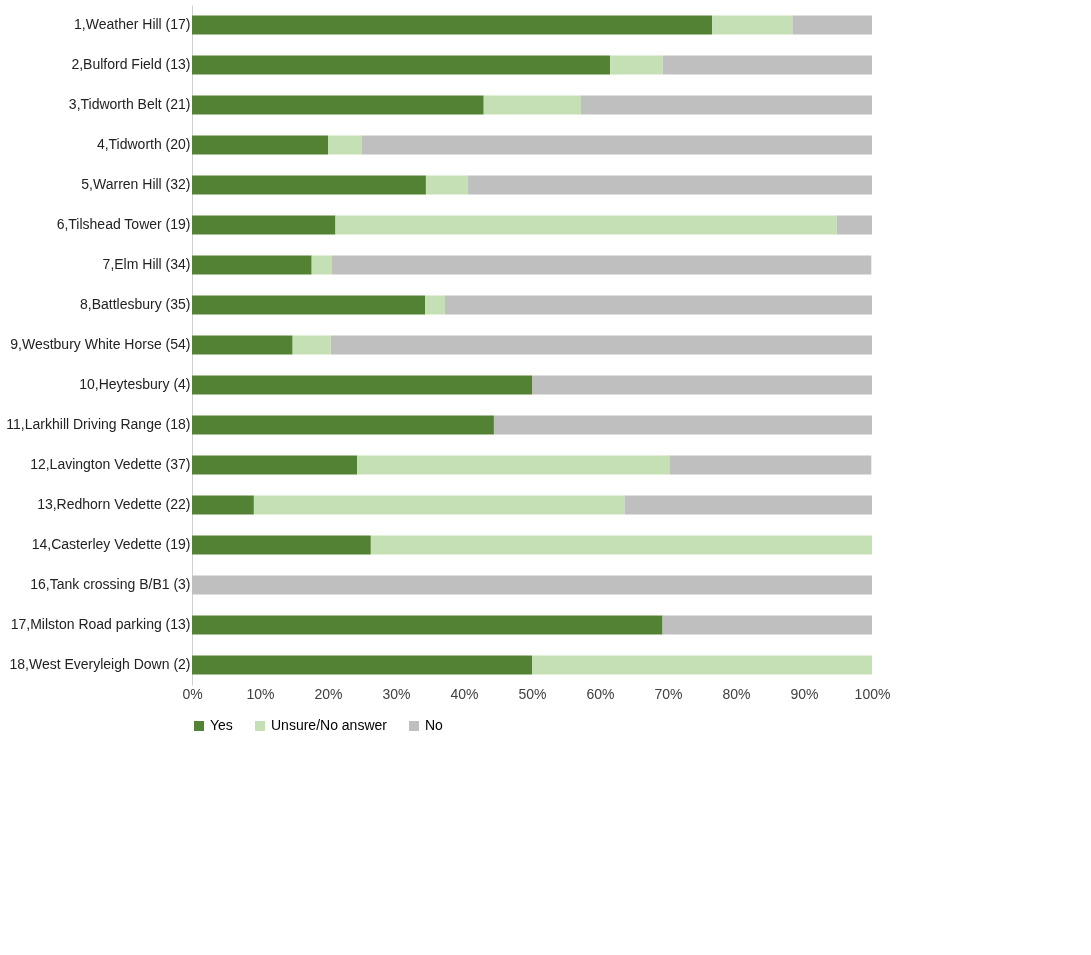 The width and height of the screenshot is (1091, 955). What do you see at coordinates (532, 693) in the screenshot?
I see `x-tick-label: 50%` at bounding box center [532, 693].